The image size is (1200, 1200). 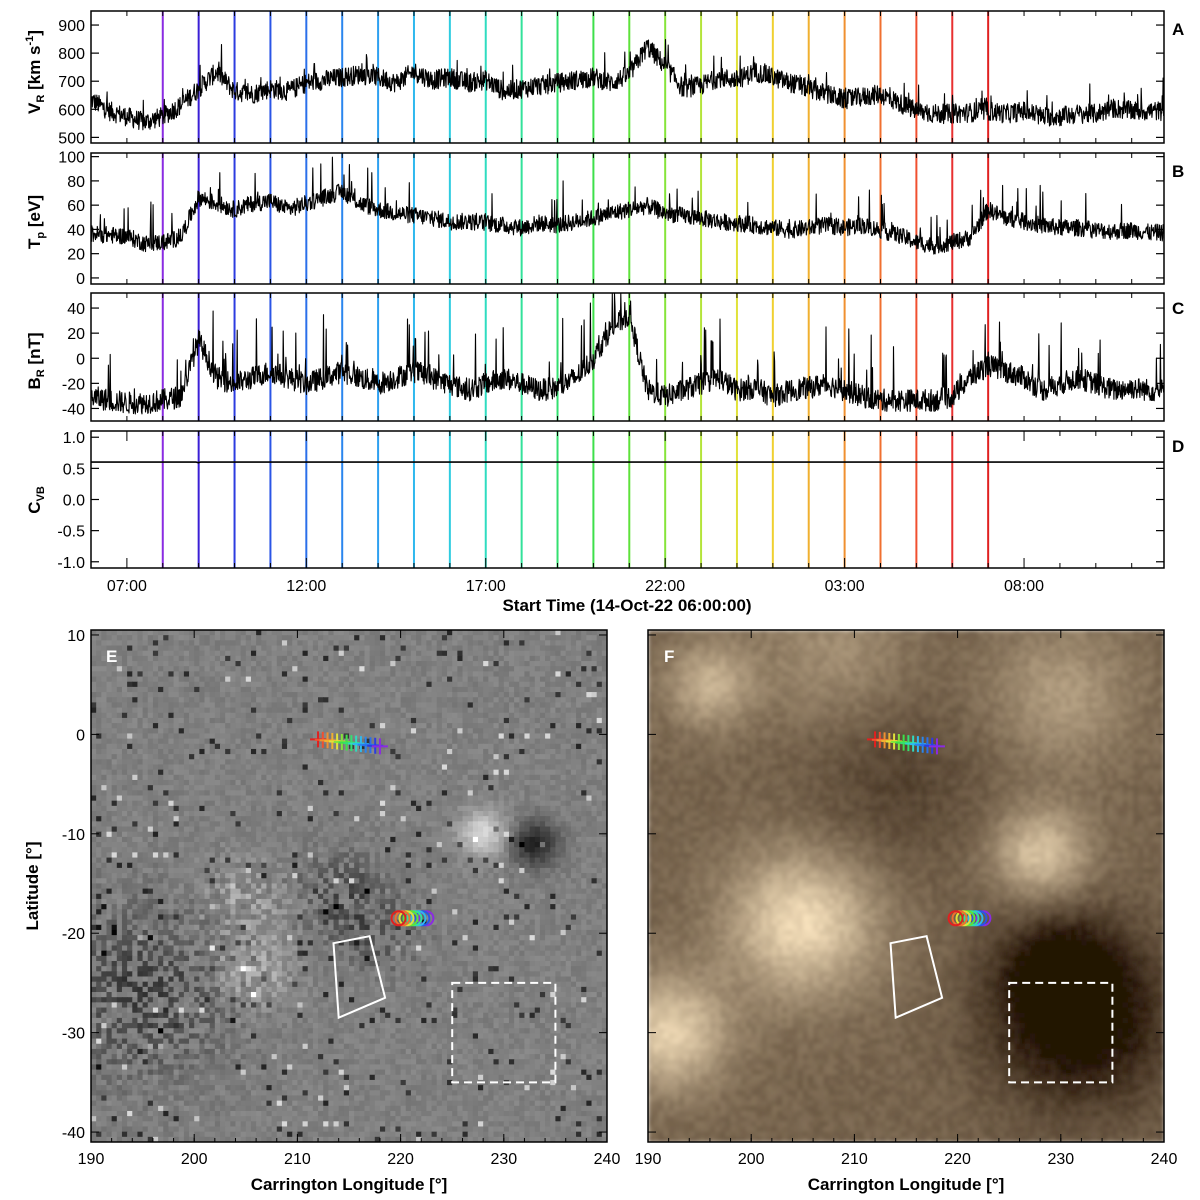 I want to click on ytick-label: 500, so click(x=71, y=138).